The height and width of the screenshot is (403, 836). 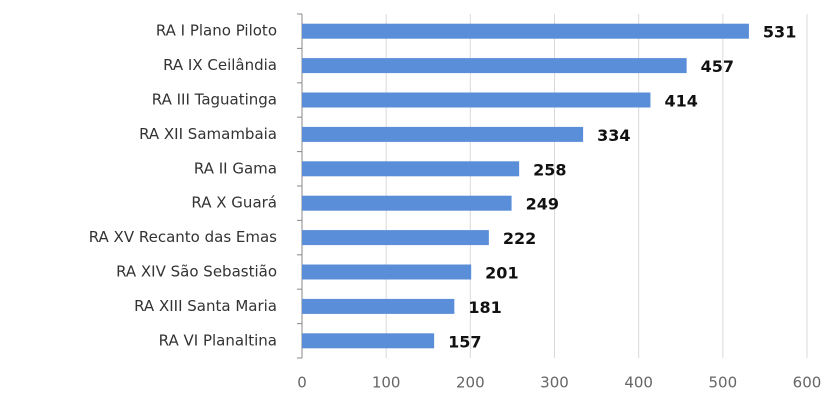 I want to click on y-tick-label: RA VI Planaltina, so click(x=218, y=340).